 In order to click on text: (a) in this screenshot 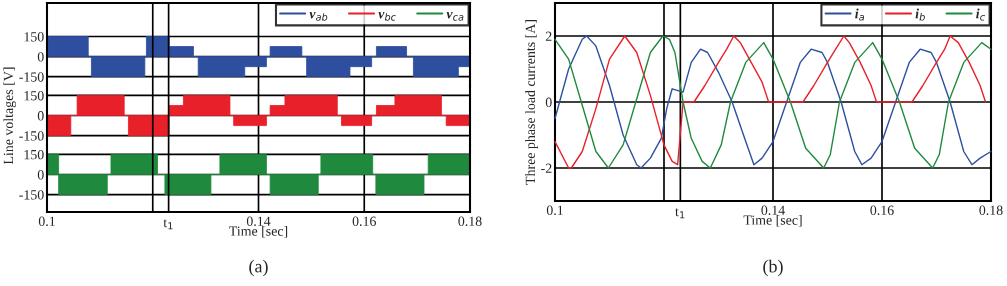, I will do `click(258, 268)`.